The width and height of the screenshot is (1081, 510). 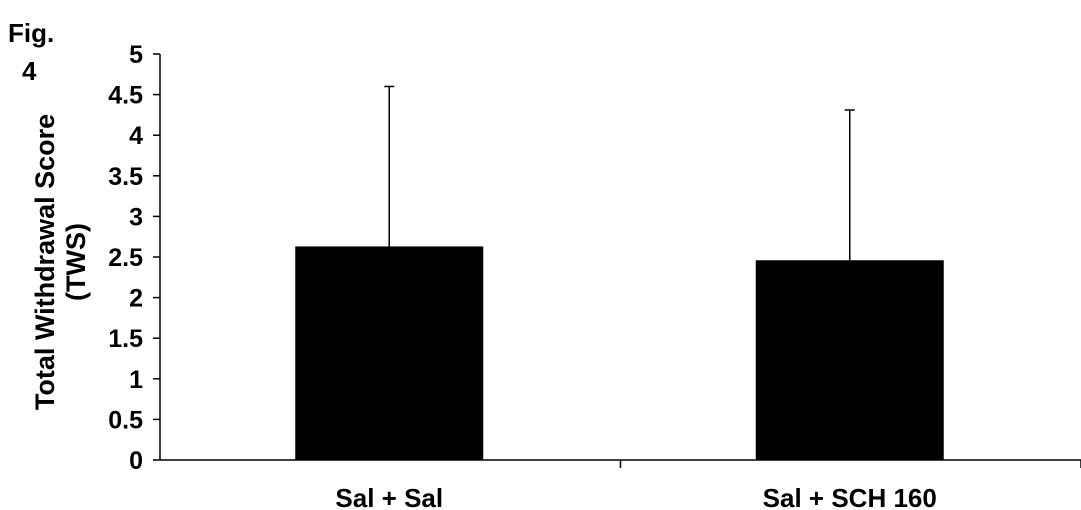 I want to click on y-tick-label: 2.5, so click(x=125, y=258).